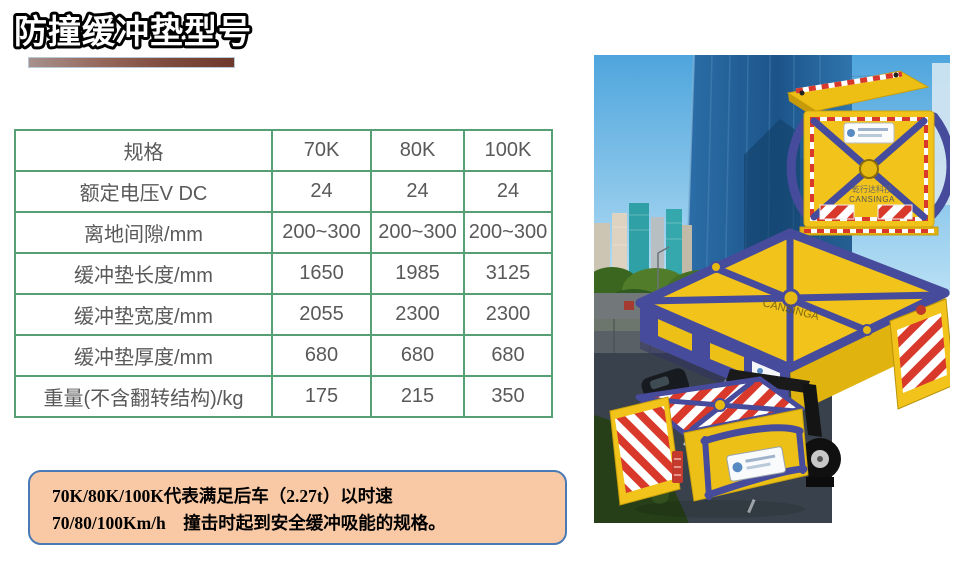 This screenshot has height=572, width=954. What do you see at coordinates (508, 396) in the screenshot?
I see `table-cell: 350` at bounding box center [508, 396].